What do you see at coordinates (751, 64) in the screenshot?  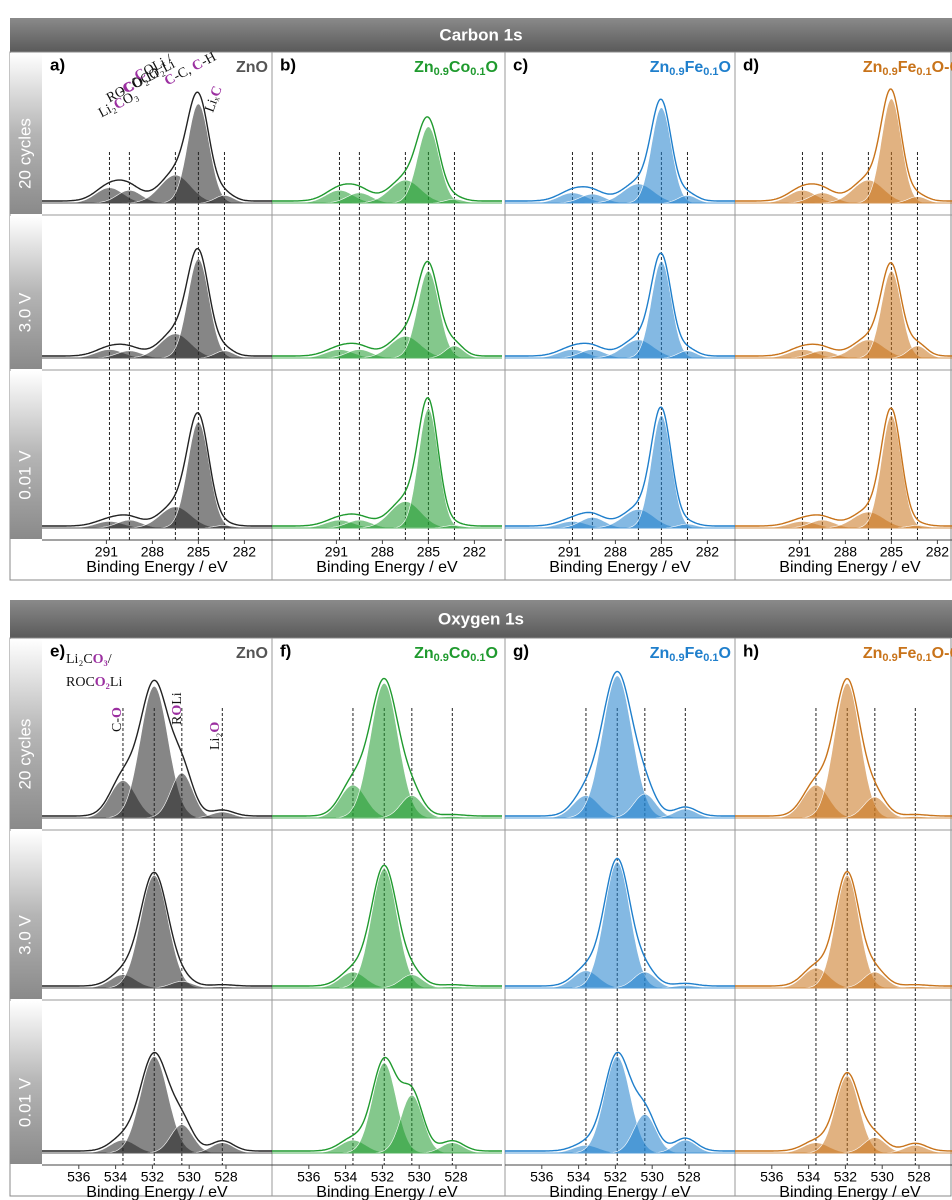 I see `panel-label: d)` at bounding box center [751, 64].